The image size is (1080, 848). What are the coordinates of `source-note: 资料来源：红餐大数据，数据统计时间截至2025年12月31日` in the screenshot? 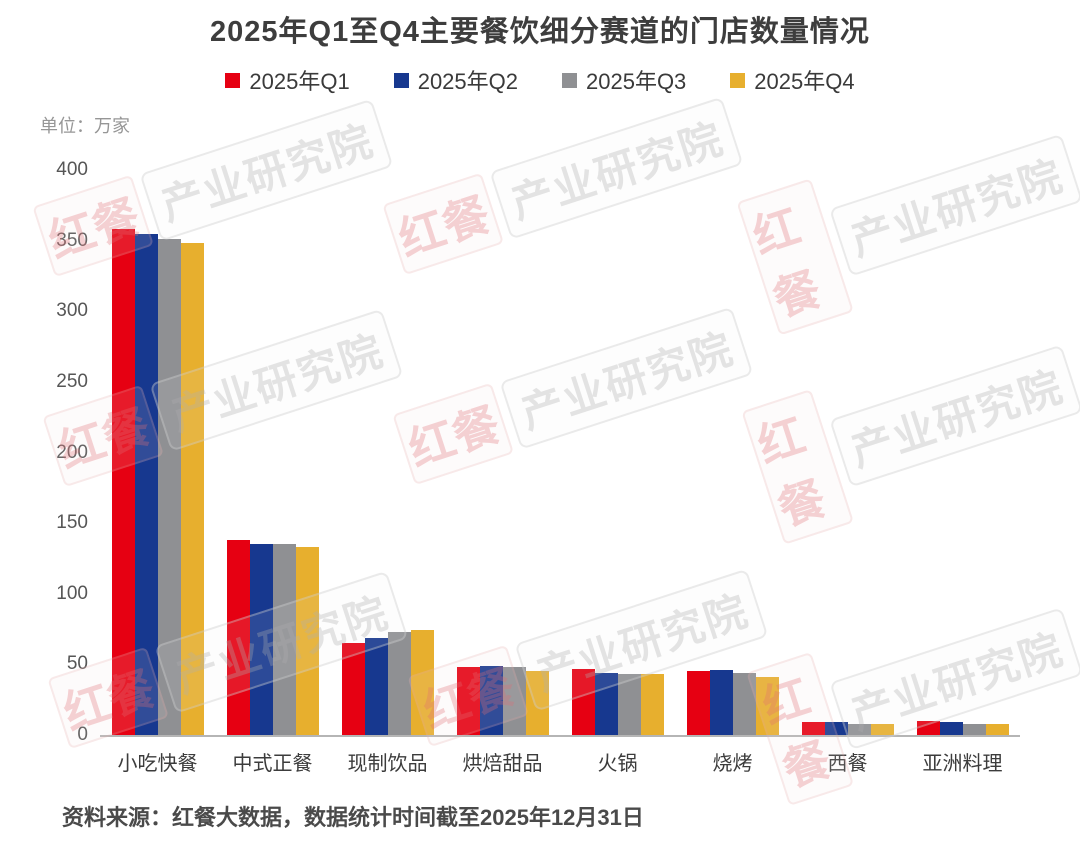 It's located at (353, 817).